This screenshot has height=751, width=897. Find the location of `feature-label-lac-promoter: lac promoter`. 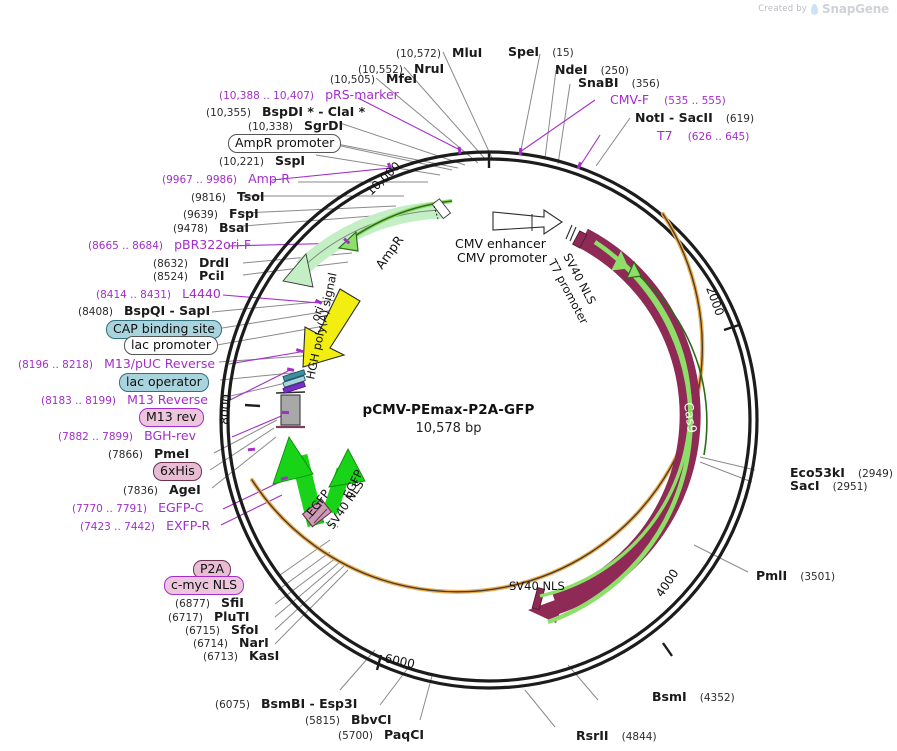

feature-label-lac-promoter: lac promoter is located at coordinates (171, 346).